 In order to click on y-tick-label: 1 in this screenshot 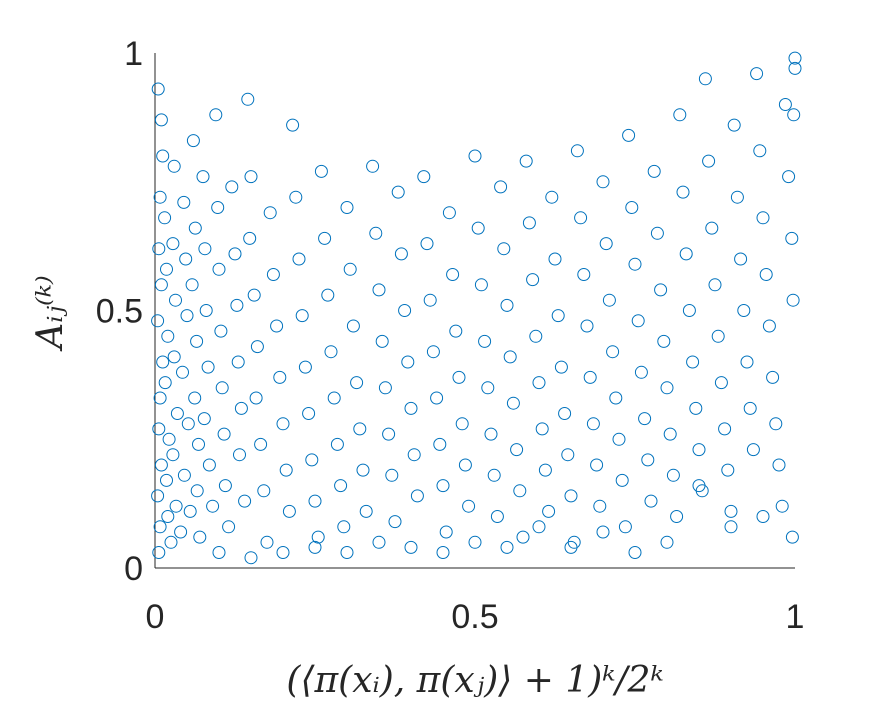, I will do `click(133, 54)`.